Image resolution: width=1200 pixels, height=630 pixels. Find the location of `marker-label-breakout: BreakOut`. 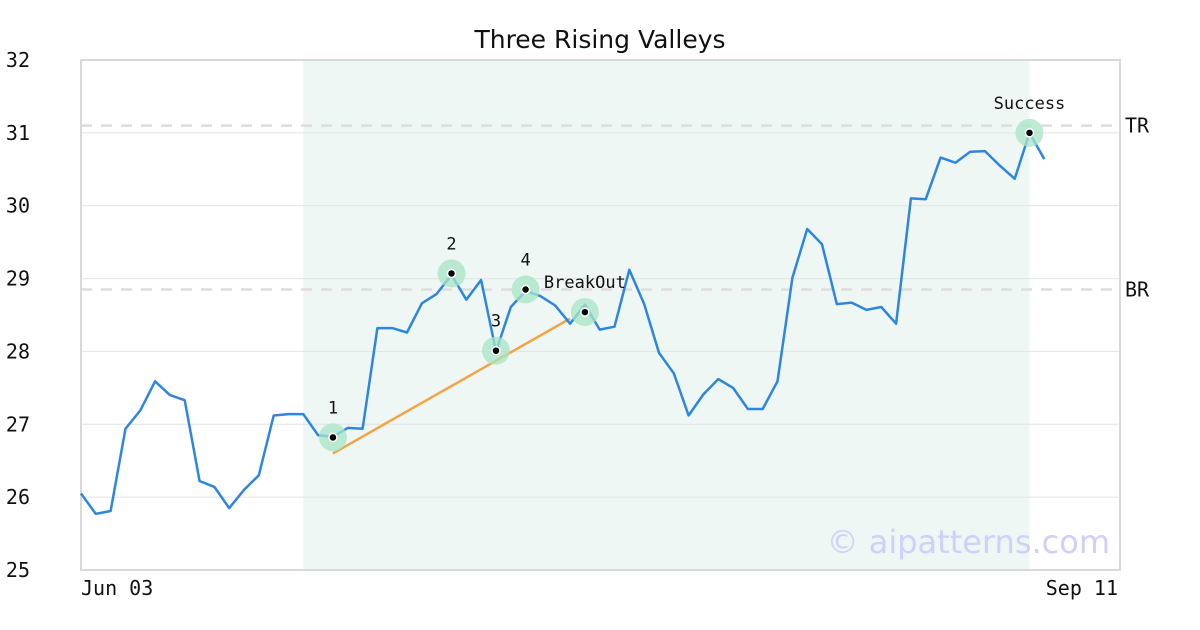

marker-label-breakout: BreakOut is located at coordinates (585, 283).